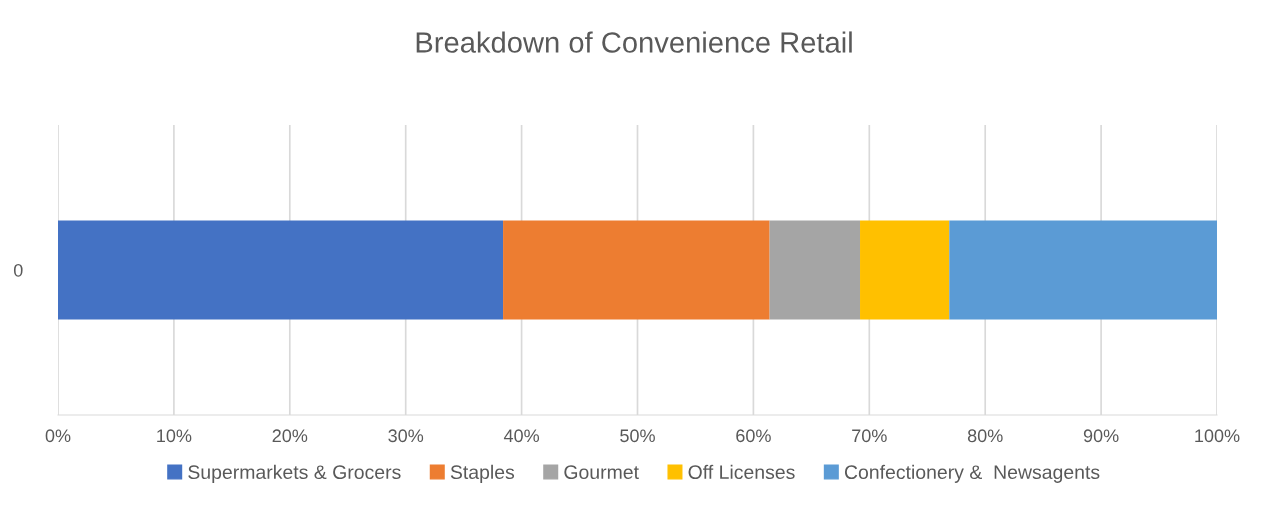 The height and width of the screenshot is (514, 1268). I want to click on legend-label: Gourmet, so click(601, 472).